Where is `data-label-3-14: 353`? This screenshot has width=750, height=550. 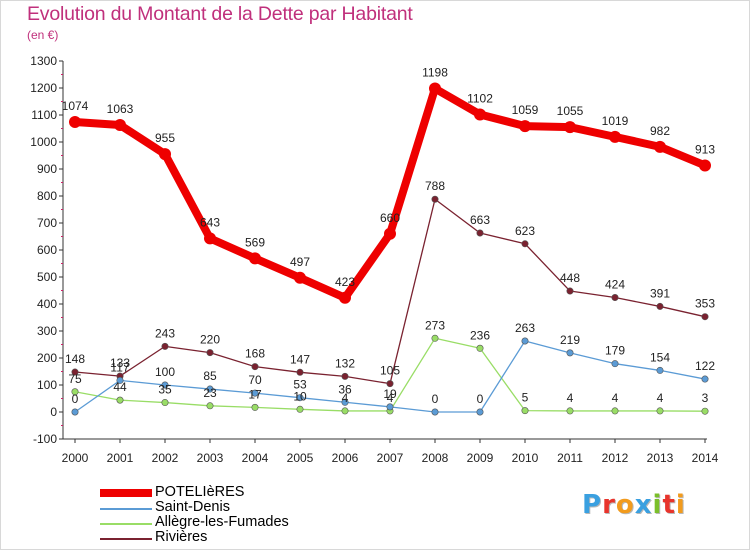 data-label-3-14: 353 is located at coordinates (705, 304).